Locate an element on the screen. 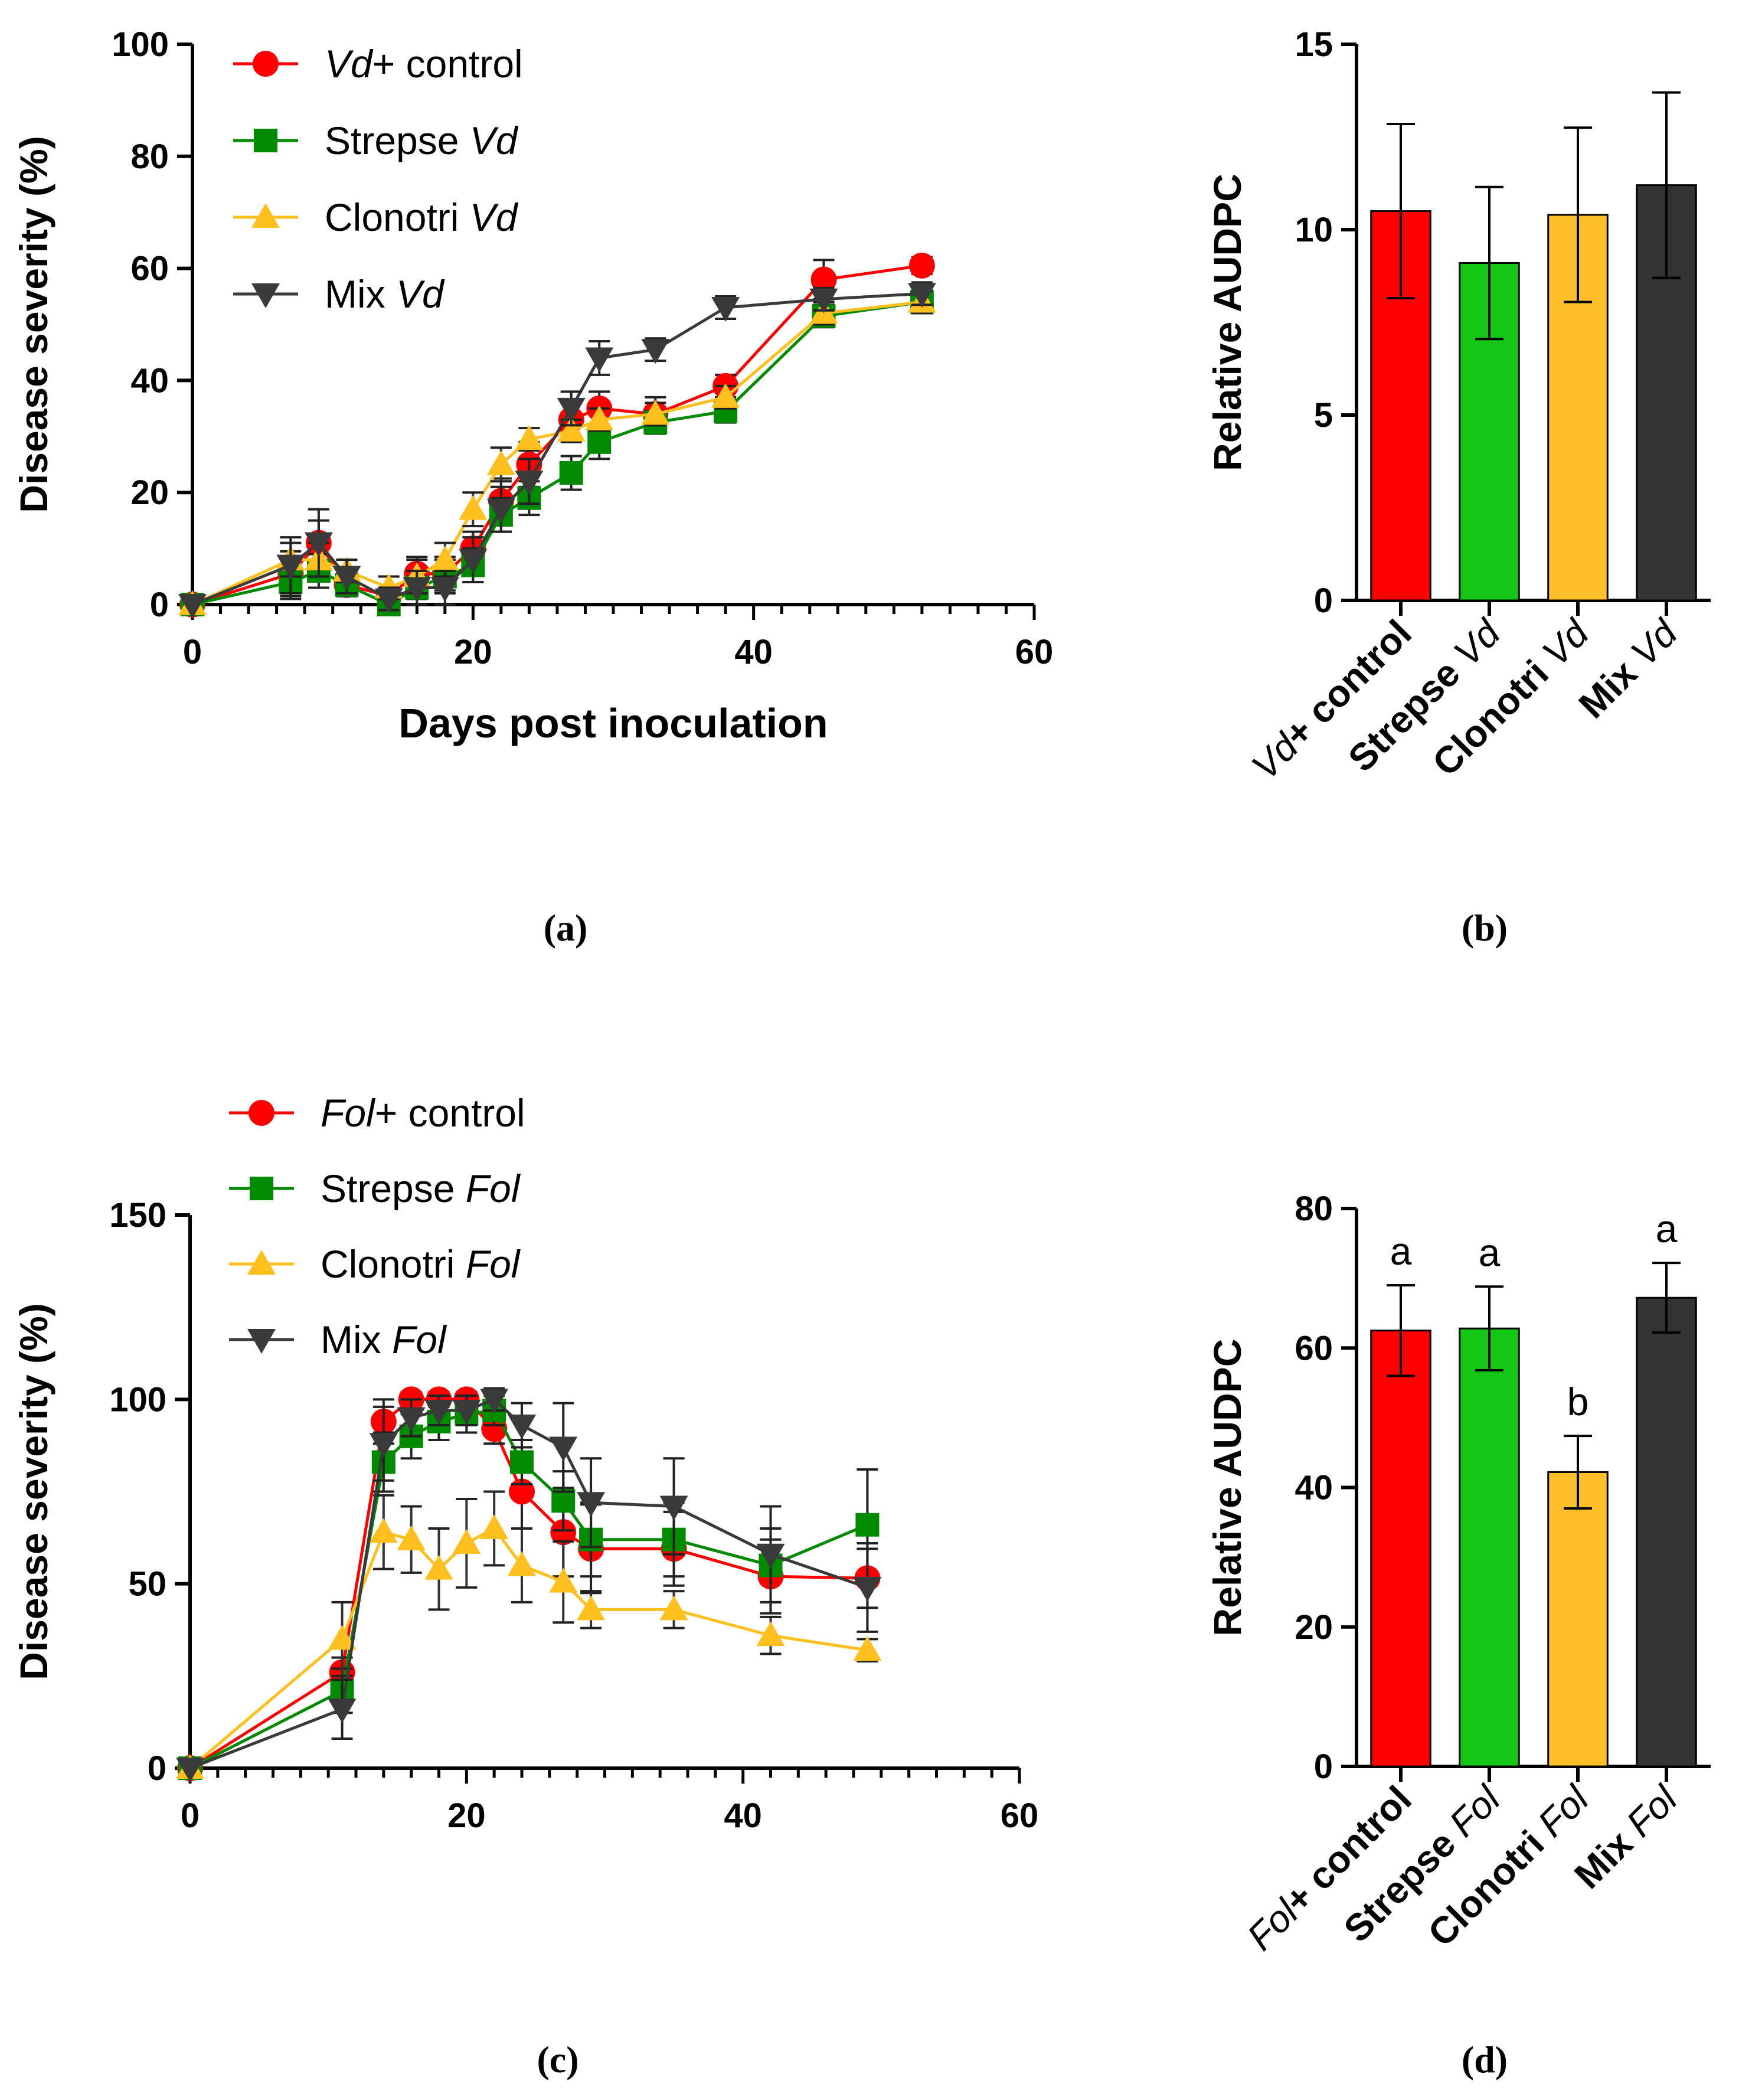  category-label: Mix Fol is located at coordinates (1626, 1837).